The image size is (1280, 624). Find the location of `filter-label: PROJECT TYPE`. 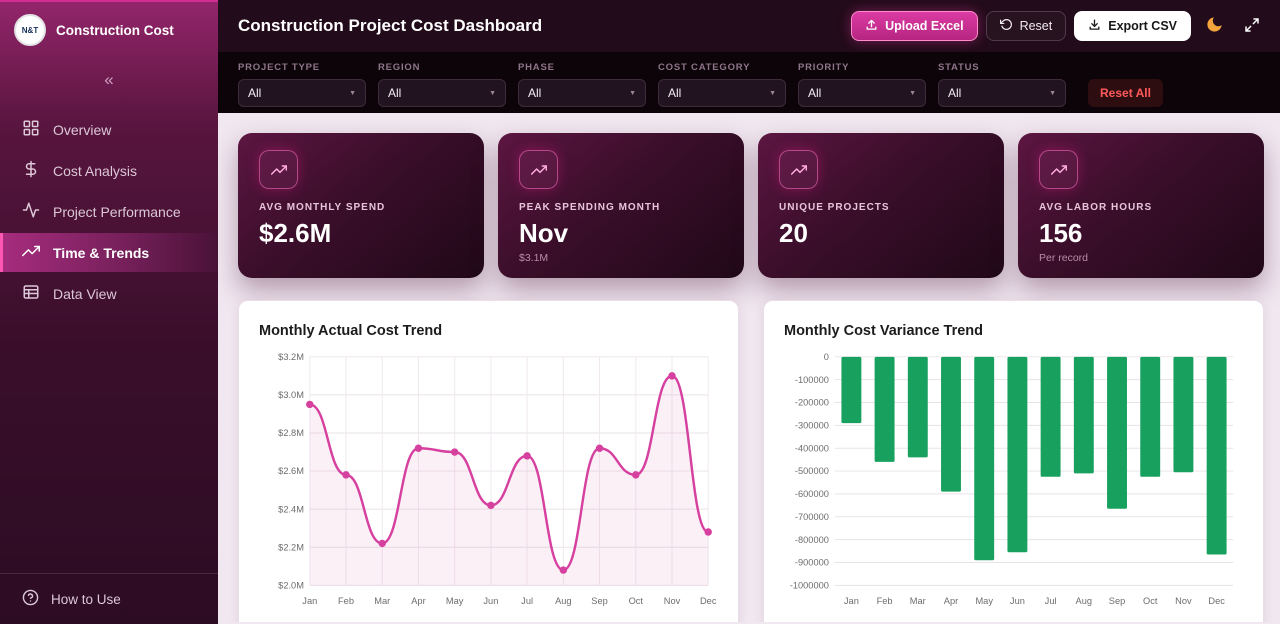

filter-label: PROJECT TYPE is located at coordinates (279, 67).